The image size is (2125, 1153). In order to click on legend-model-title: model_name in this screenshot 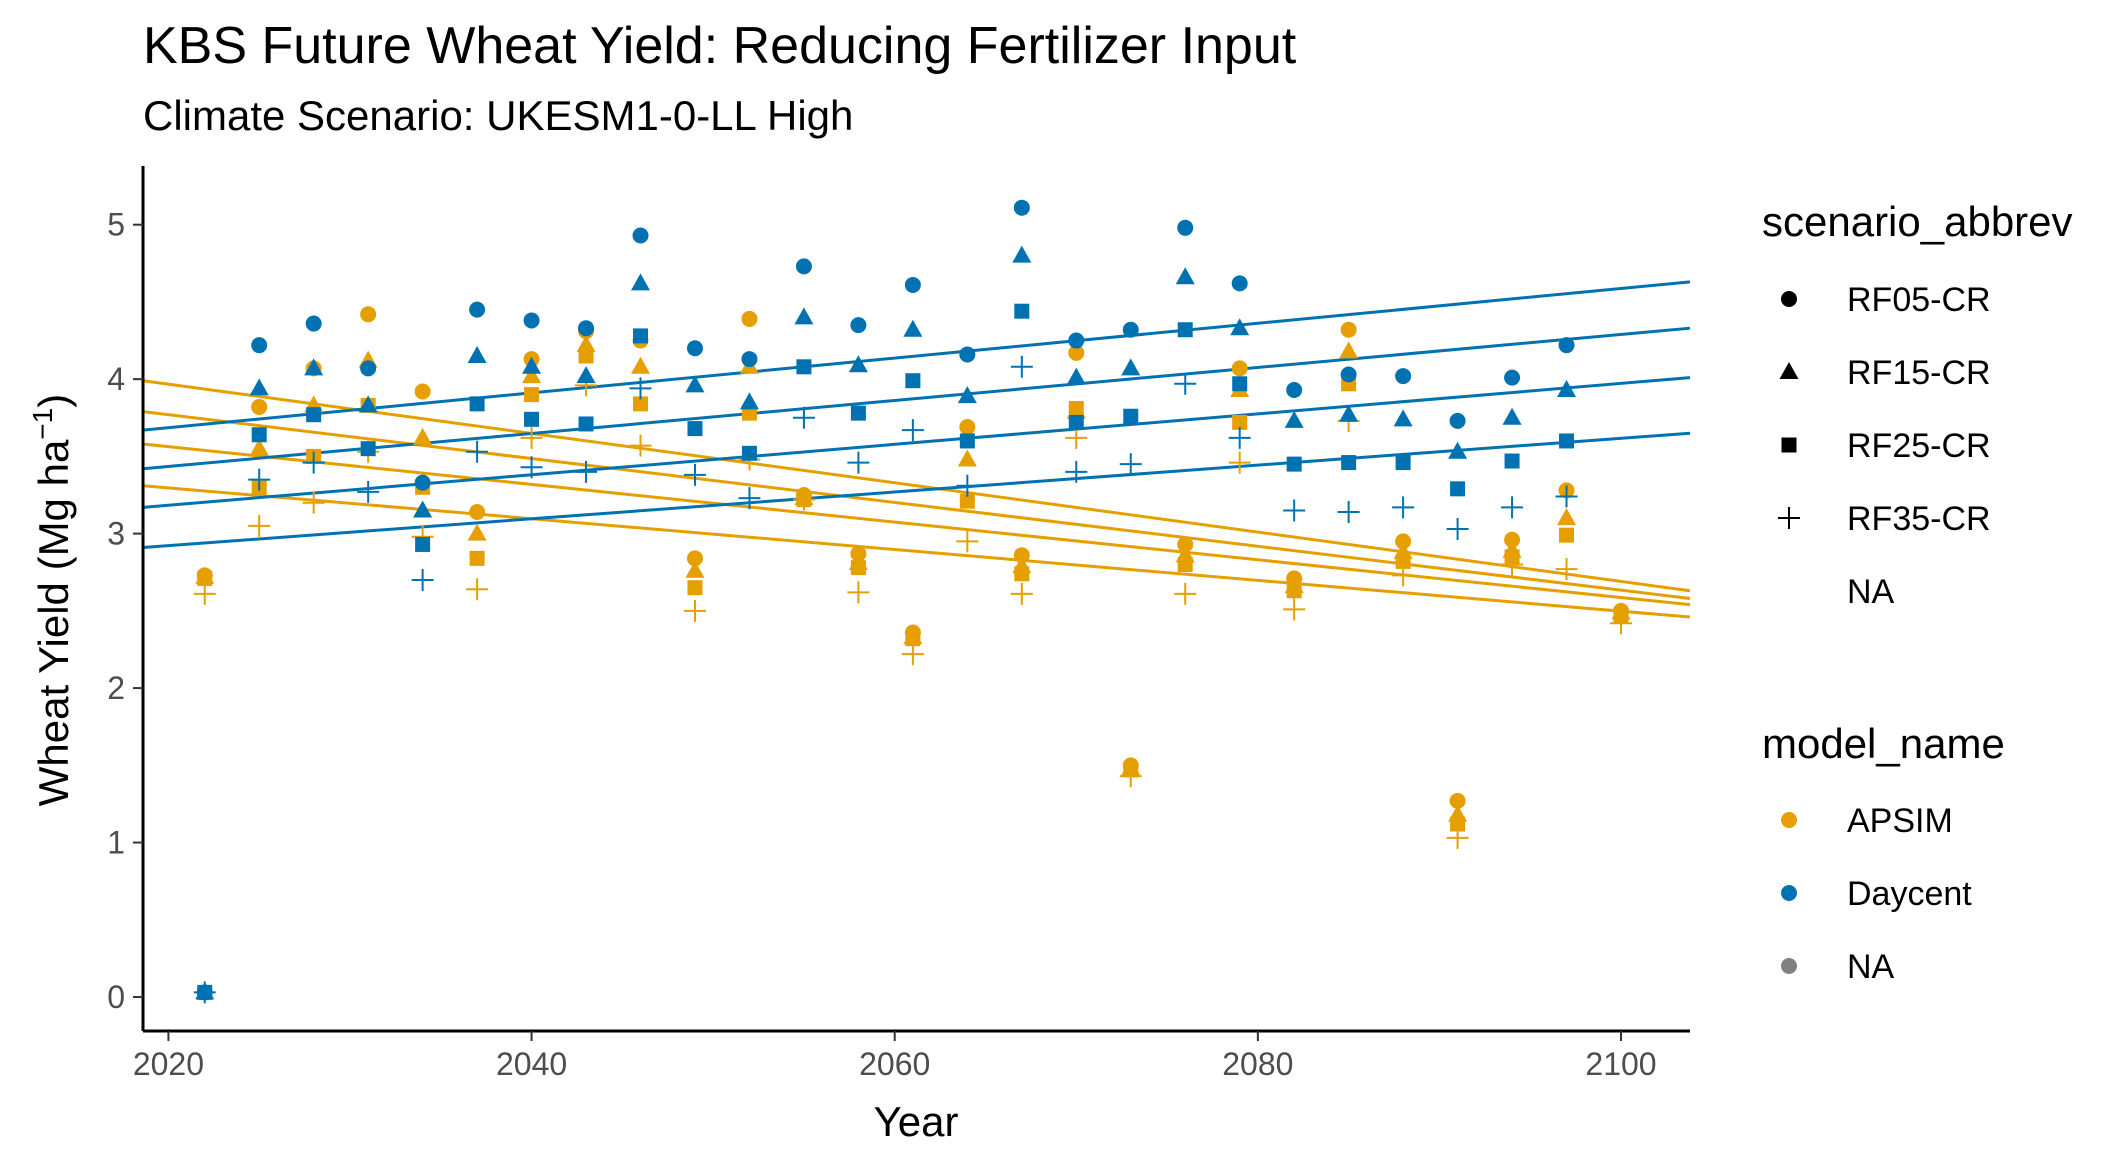, I will do `click(1883, 743)`.